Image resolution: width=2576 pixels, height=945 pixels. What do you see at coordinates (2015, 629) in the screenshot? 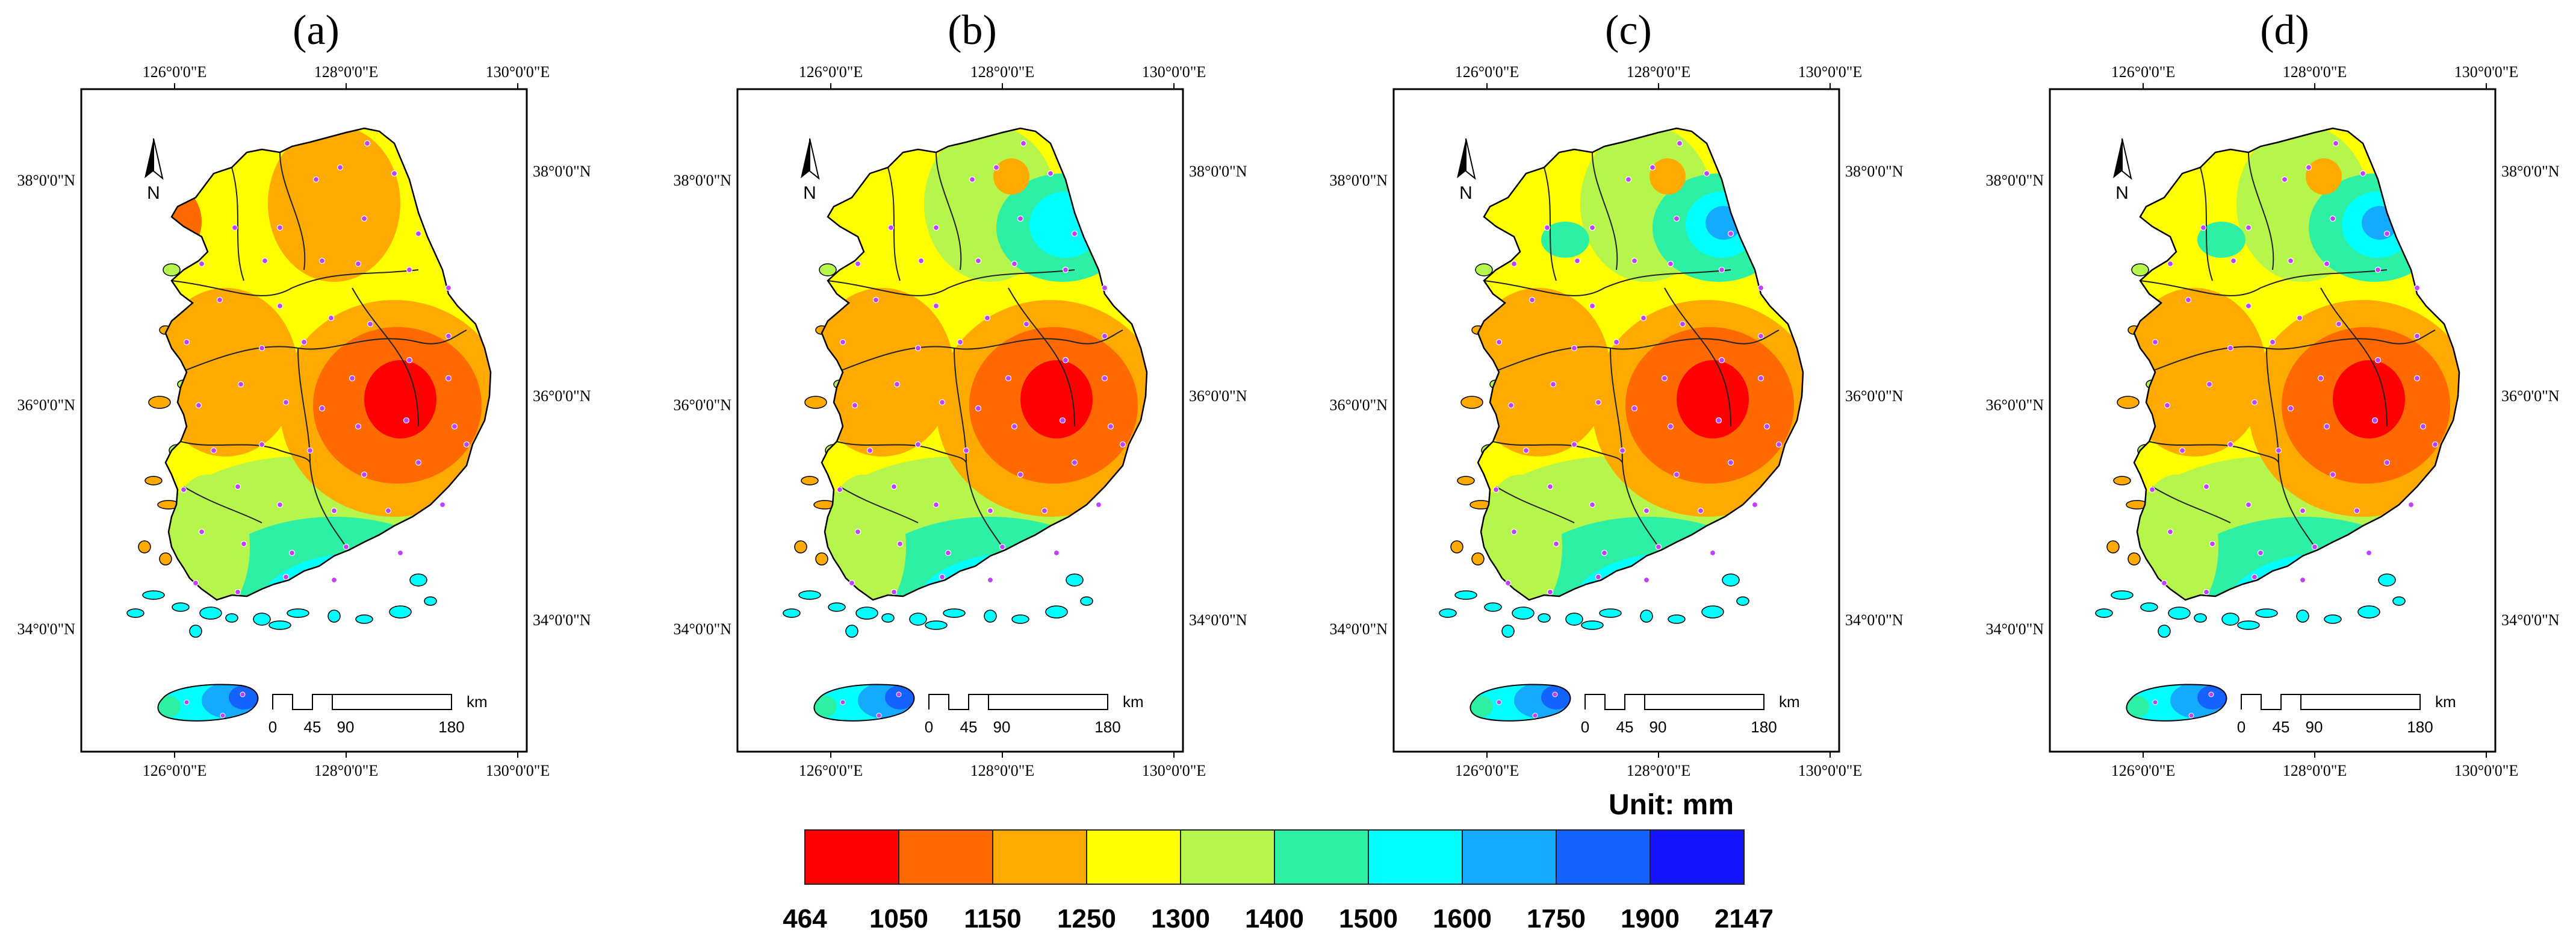
I see `left-lat-label: 34°0'0"N` at bounding box center [2015, 629].